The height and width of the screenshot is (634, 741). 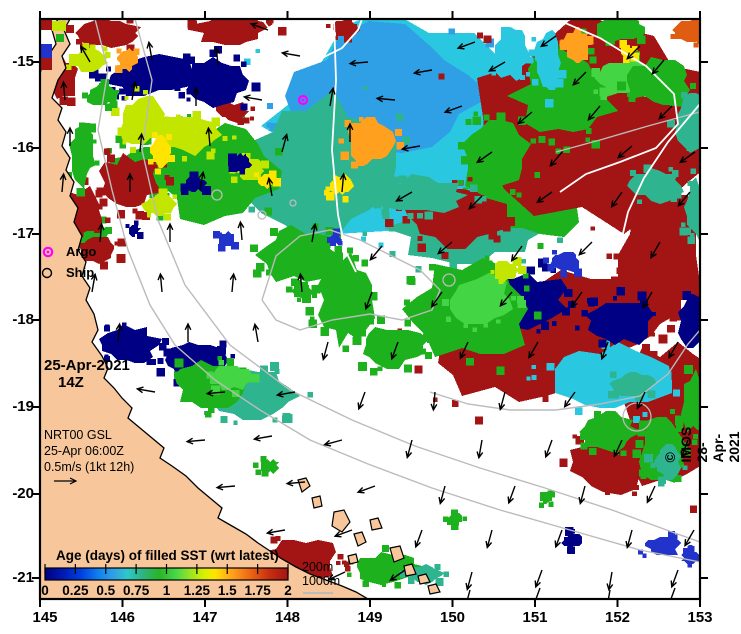 I want to click on colorbar-tick-label: 1.25, so click(x=197, y=590).